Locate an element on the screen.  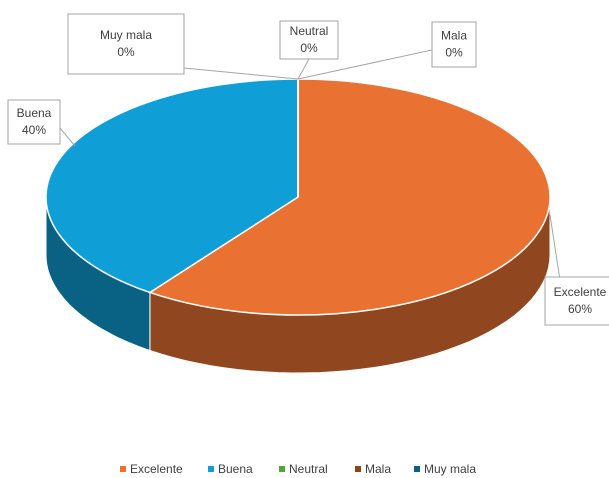
legend-label: Neutral is located at coordinates (308, 469).